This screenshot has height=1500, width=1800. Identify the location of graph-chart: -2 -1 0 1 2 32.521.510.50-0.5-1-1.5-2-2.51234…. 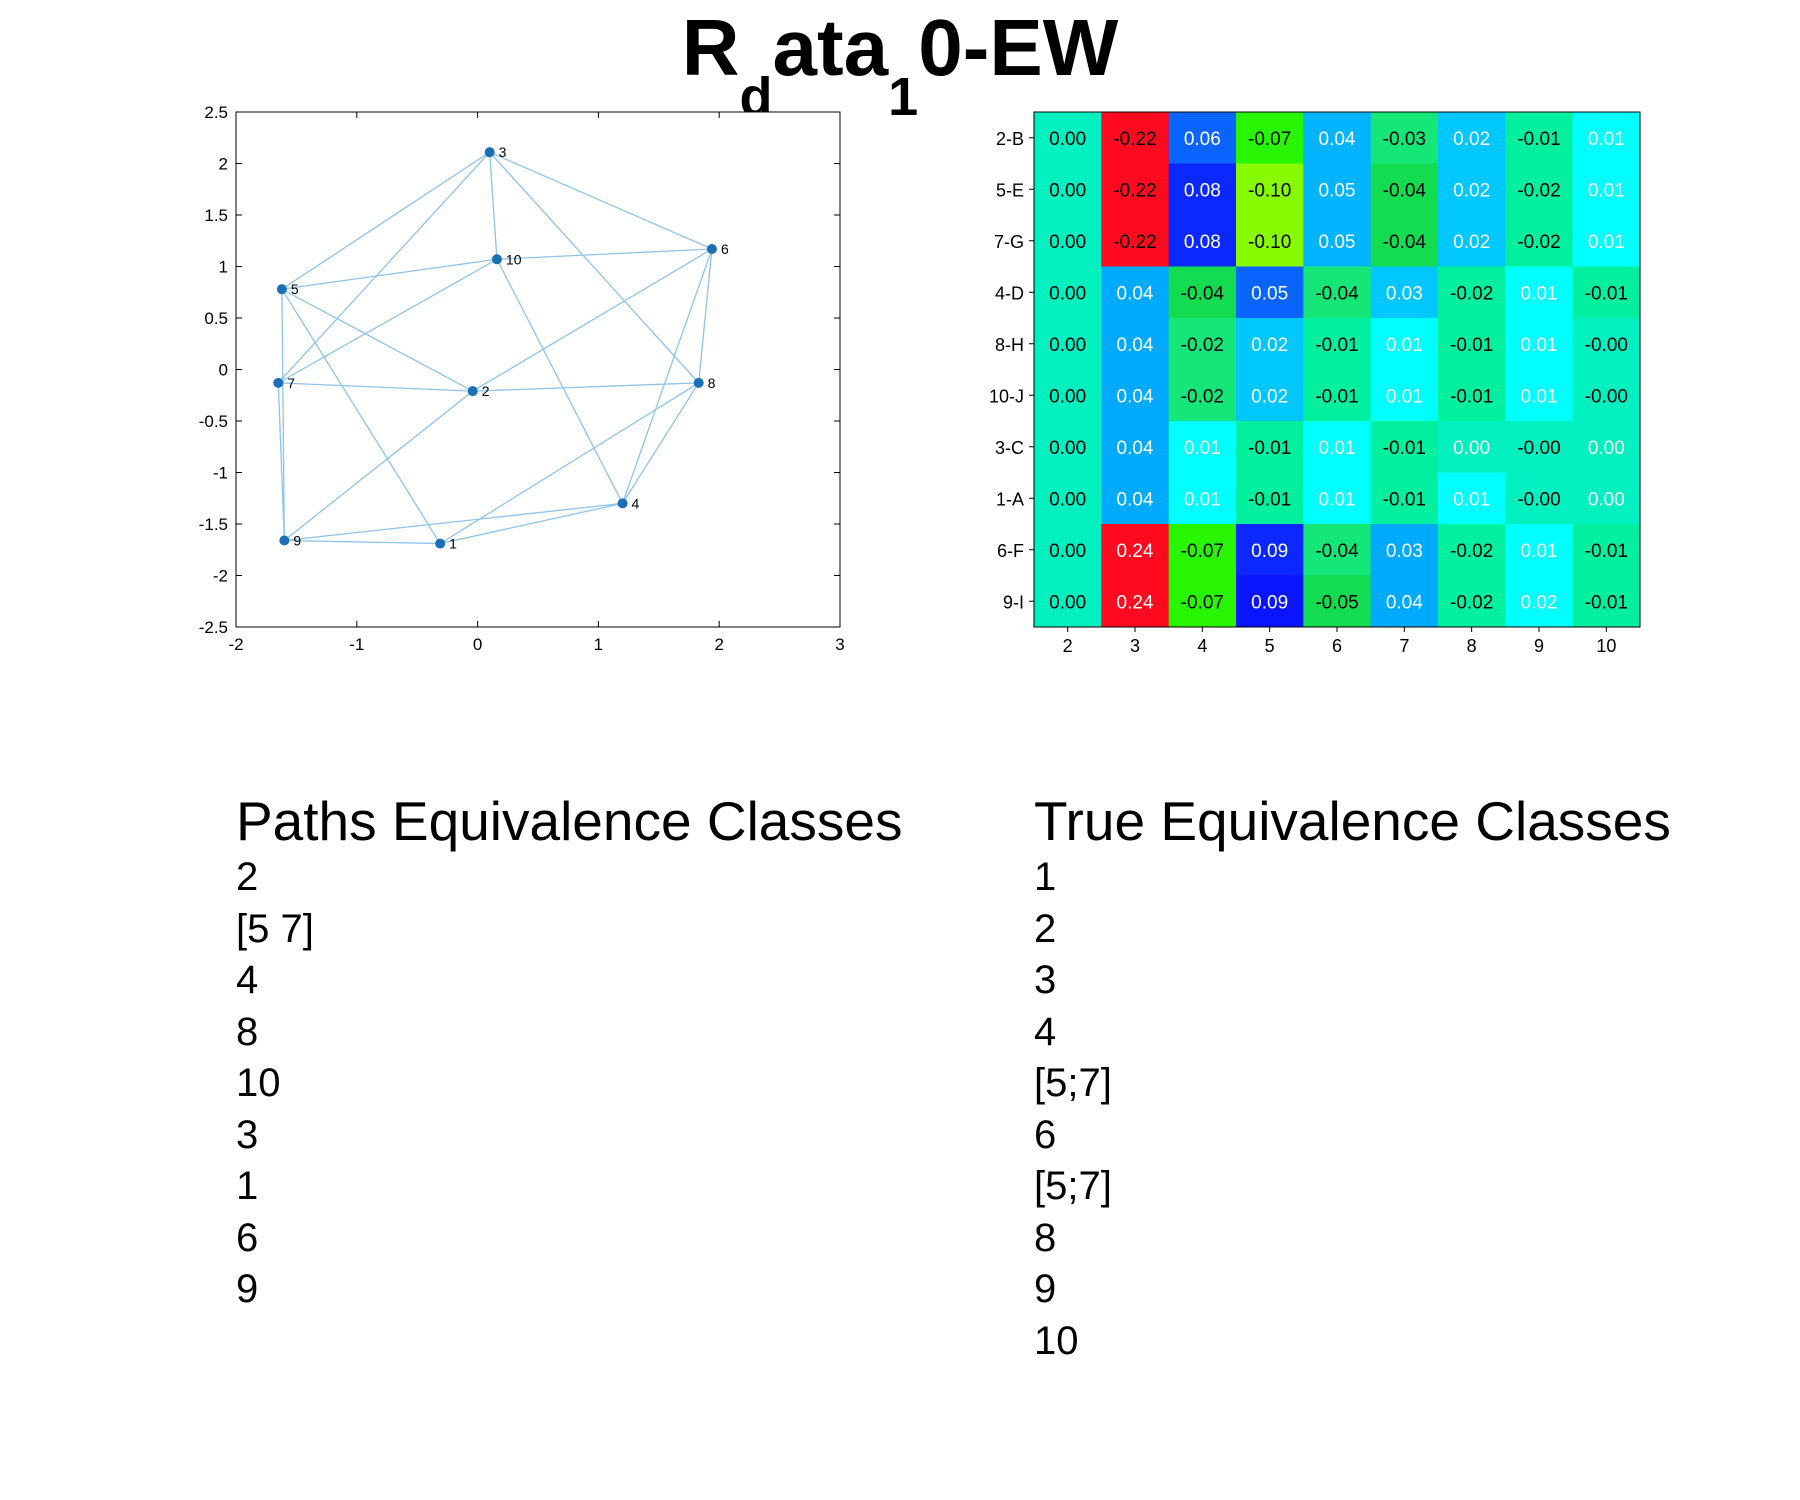
(522, 378).